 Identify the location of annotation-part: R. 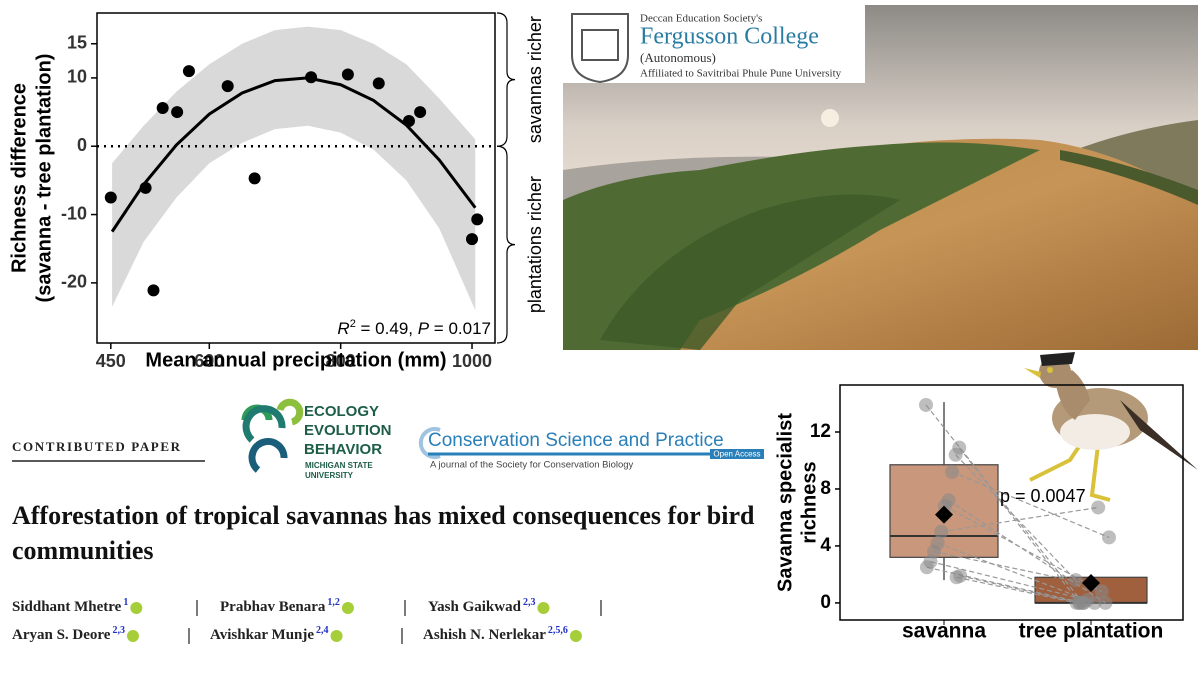
(343, 328).